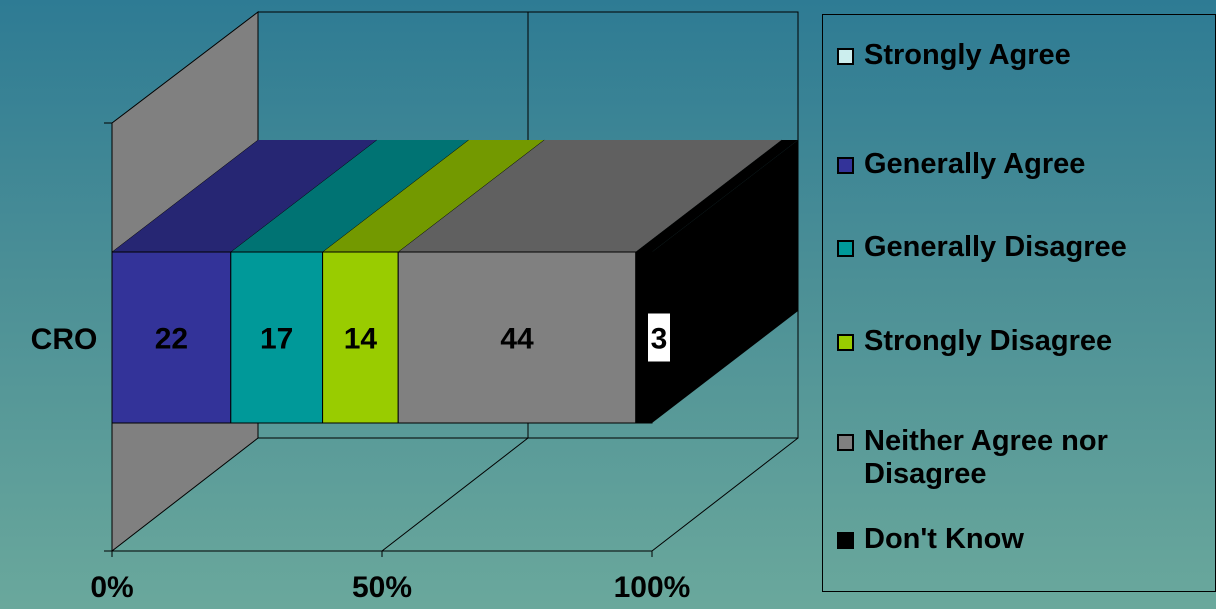  I want to click on data-label-box, so click(659, 337).